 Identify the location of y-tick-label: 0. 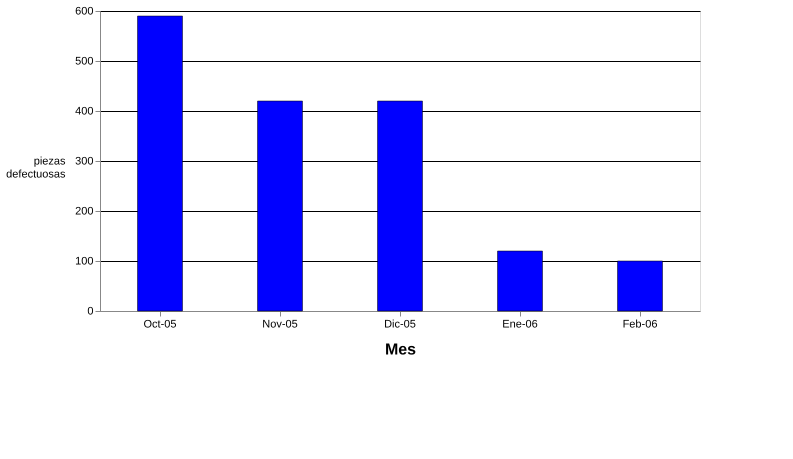
(90, 312).